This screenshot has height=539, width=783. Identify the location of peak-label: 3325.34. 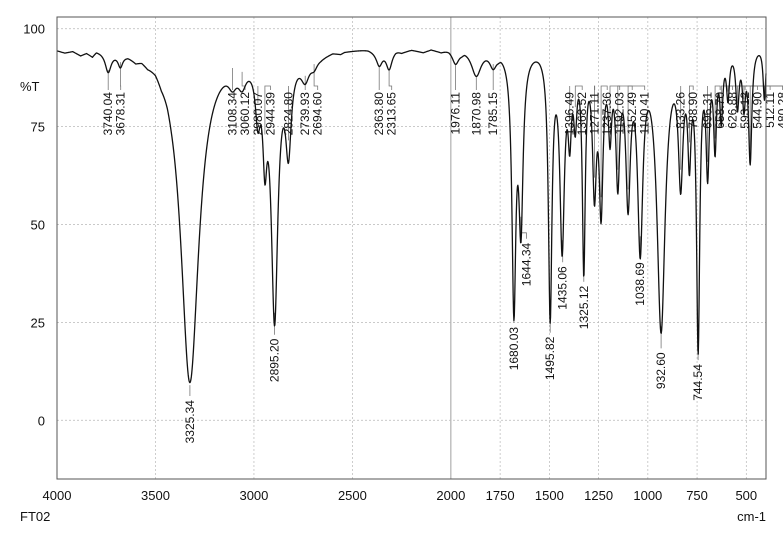
(190, 422).